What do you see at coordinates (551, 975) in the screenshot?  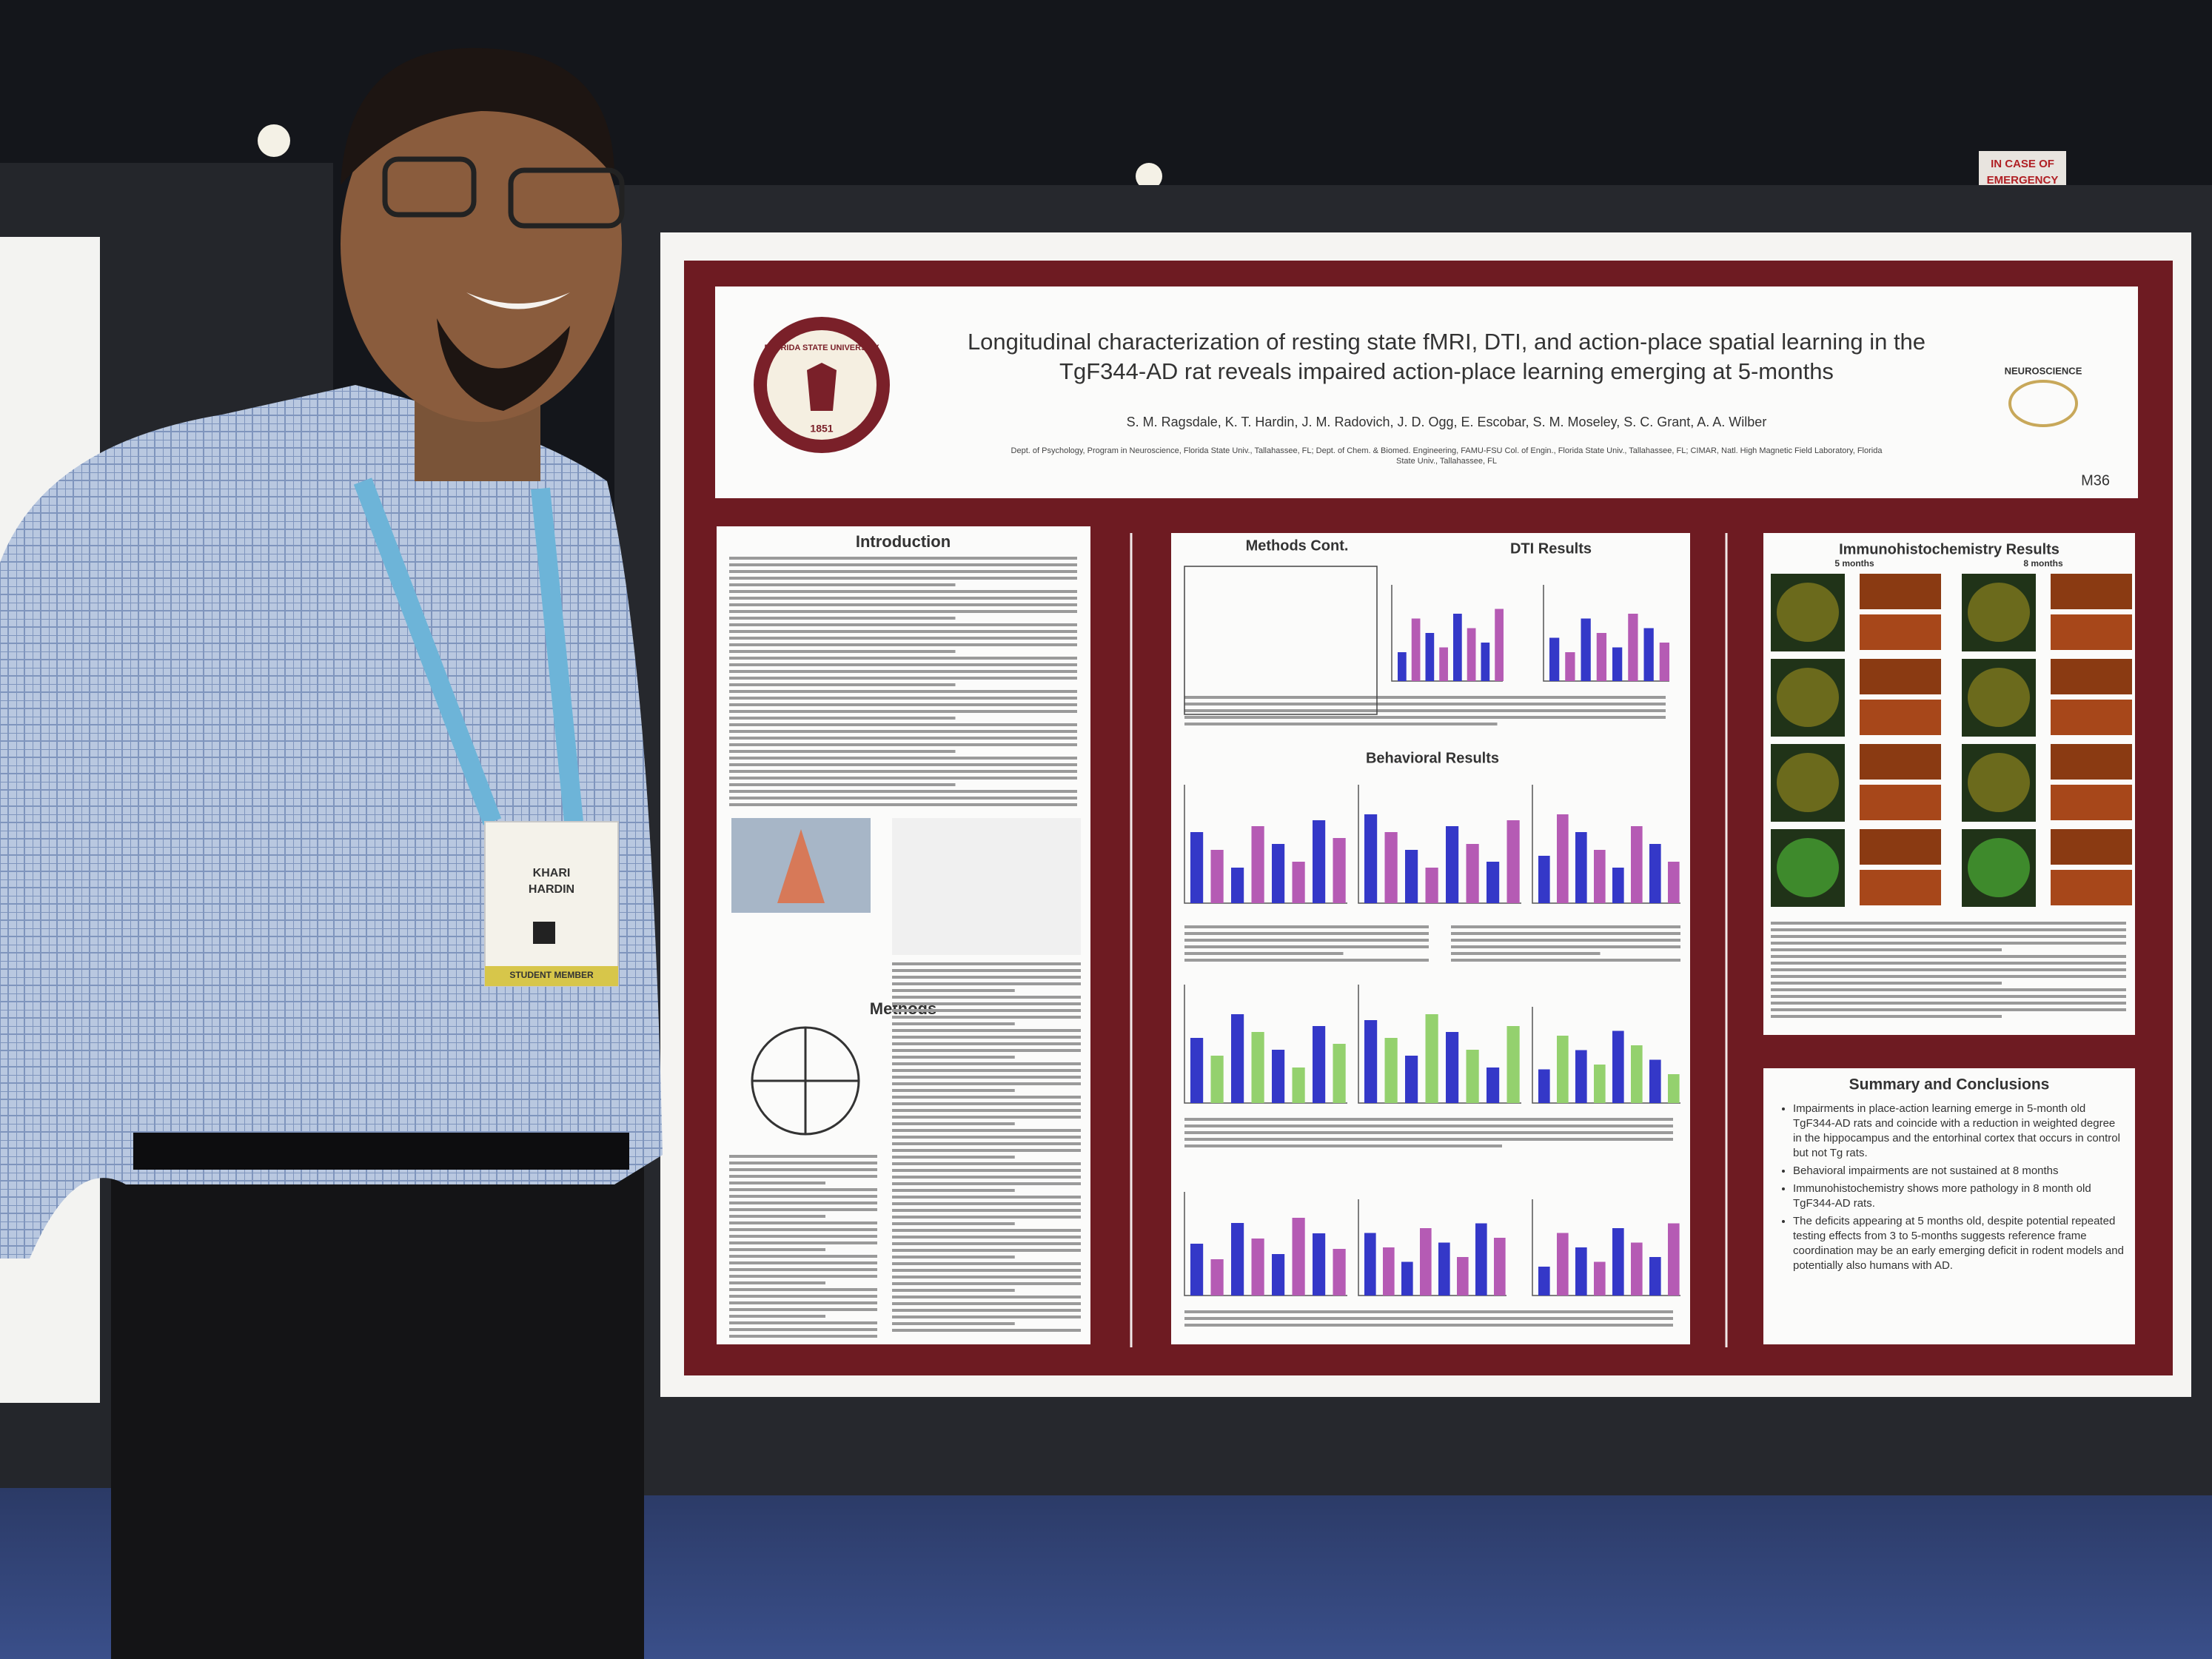 I see `badge-member: STUDENT MEMBER` at bounding box center [551, 975].